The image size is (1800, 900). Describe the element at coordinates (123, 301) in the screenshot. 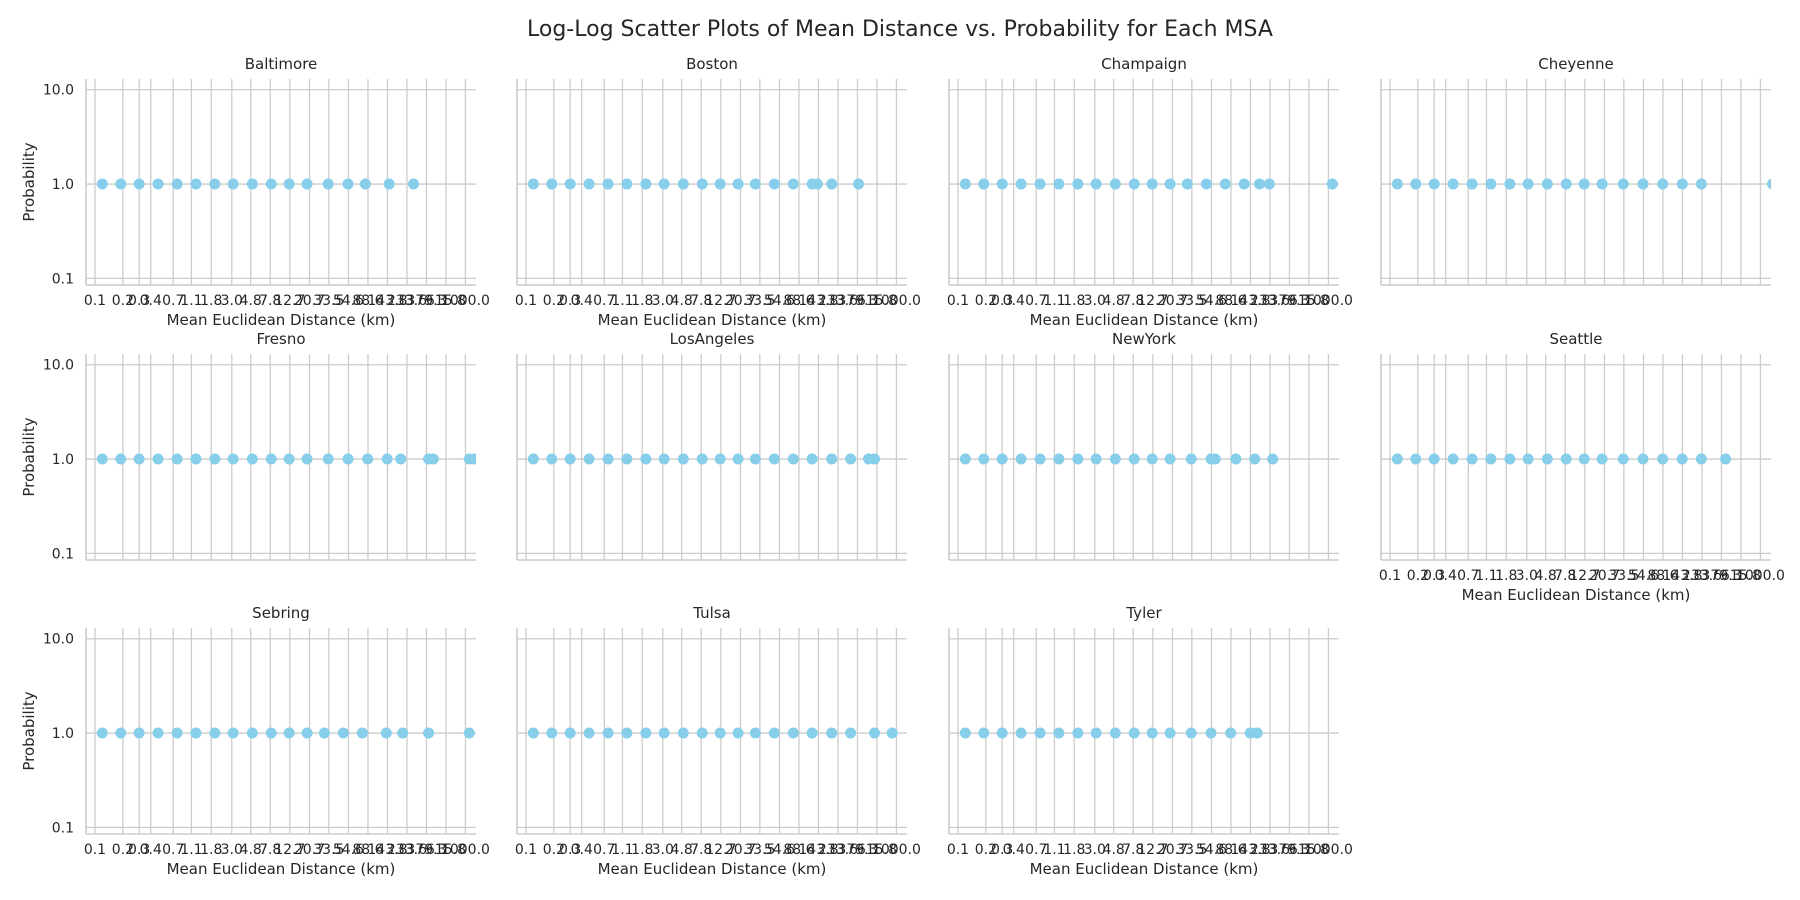

I see `x-tick-label: 0.2` at that location.